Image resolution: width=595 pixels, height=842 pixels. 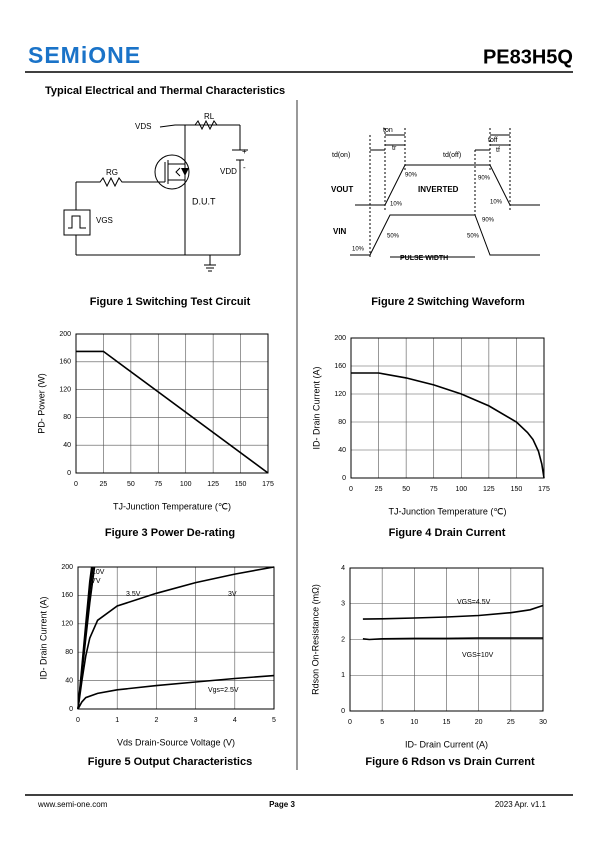 What do you see at coordinates (244, 151) in the screenshot?
I see `label: +` at bounding box center [244, 151].